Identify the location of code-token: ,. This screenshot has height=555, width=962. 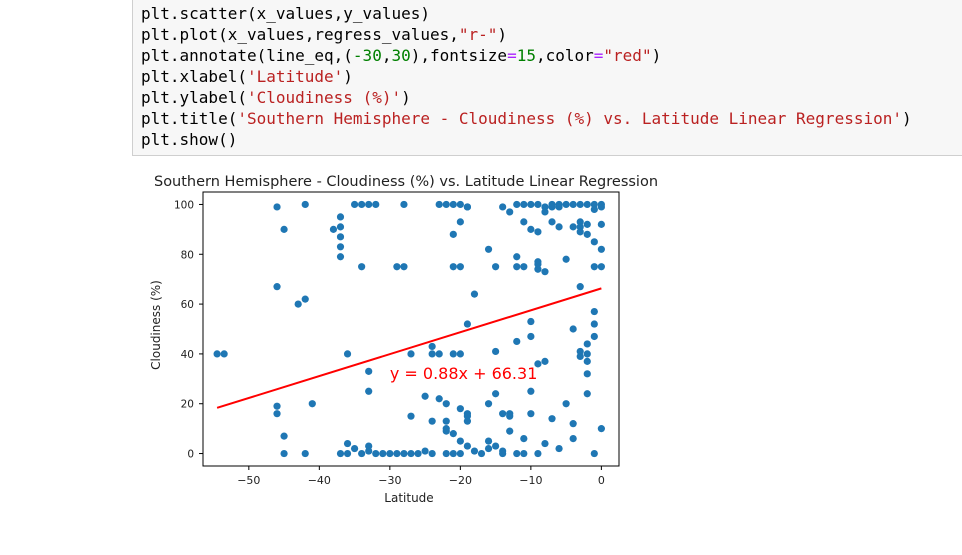
(386, 55).